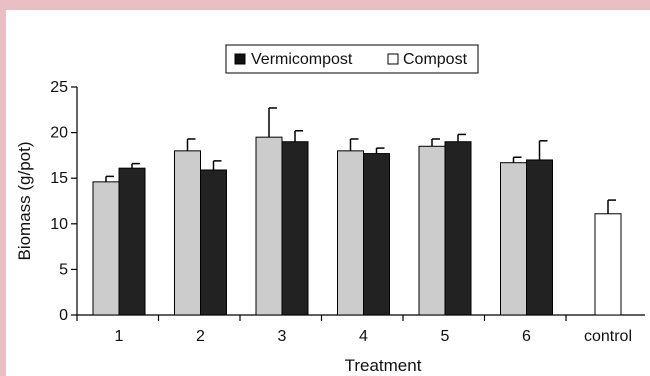  Describe the element at coordinates (363, 336) in the screenshot. I see `x-tick-label: 4` at that location.